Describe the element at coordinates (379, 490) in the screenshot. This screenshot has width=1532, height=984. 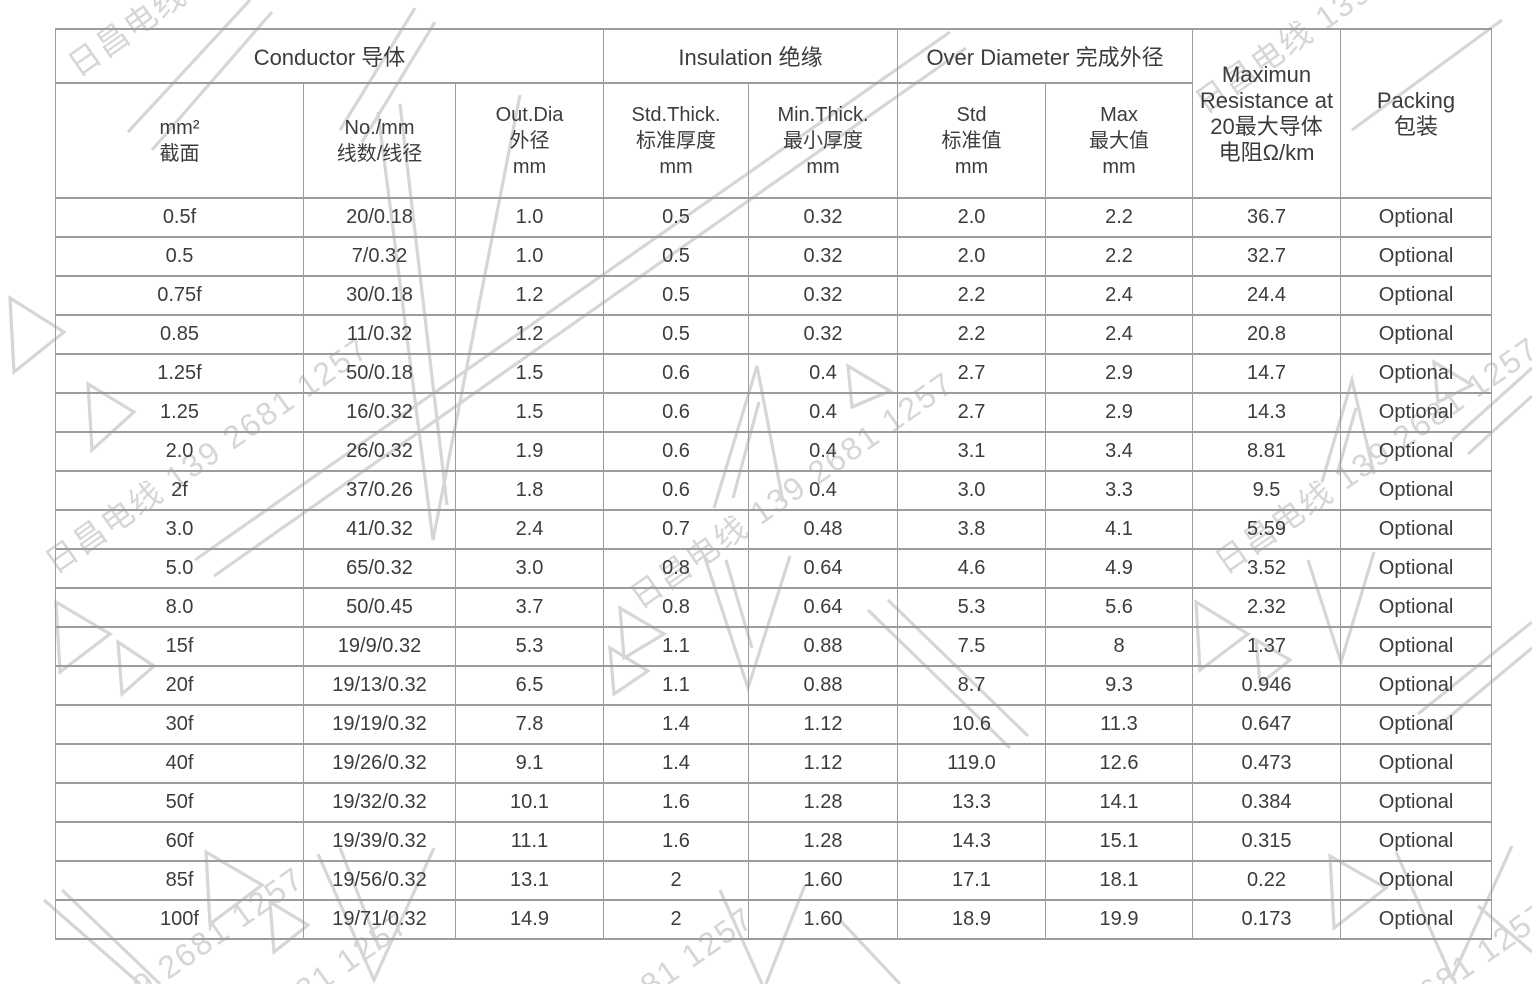
I see `cell: 37/0.26` at that location.